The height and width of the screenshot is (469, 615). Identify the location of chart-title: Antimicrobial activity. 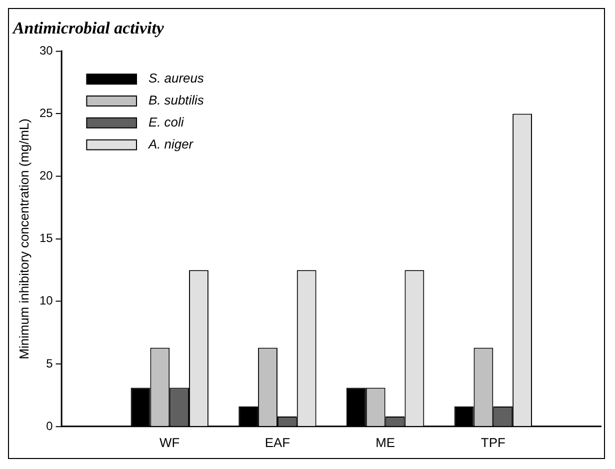
(88, 28).